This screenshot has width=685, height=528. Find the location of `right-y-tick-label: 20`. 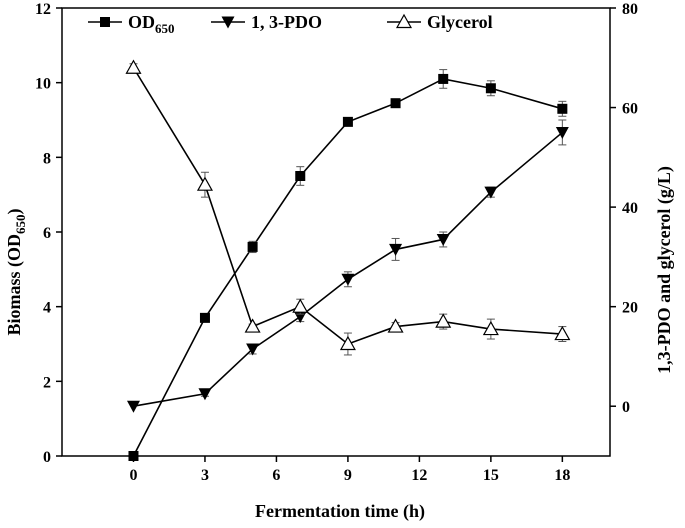

right-y-tick-label: 20 is located at coordinates (630, 308).